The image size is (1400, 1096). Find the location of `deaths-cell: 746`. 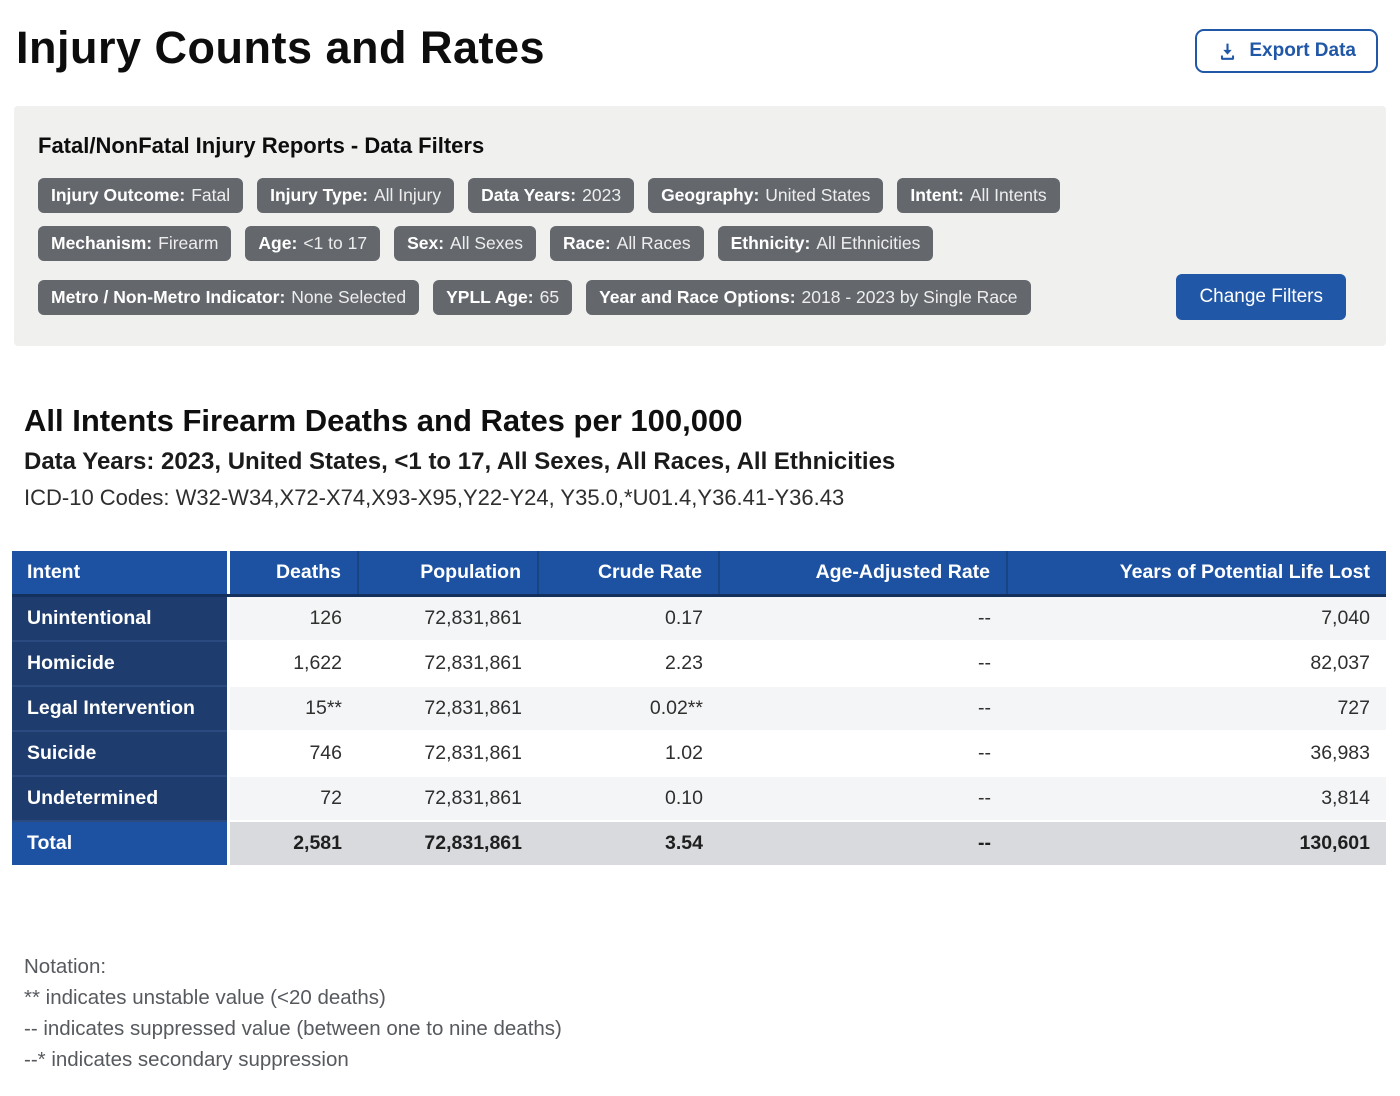

deaths-cell: 746 is located at coordinates (293, 754).